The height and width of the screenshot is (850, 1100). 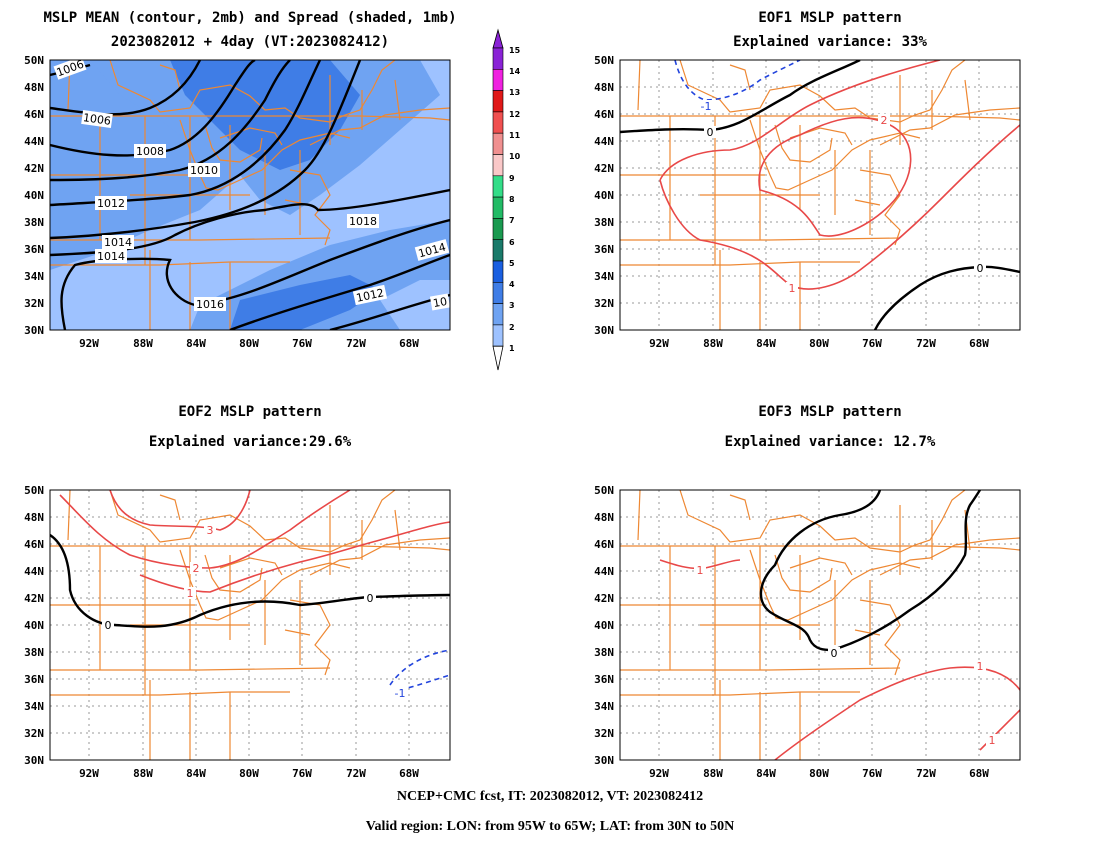 I want to click on svg-text: 6, so click(x=512, y=242).